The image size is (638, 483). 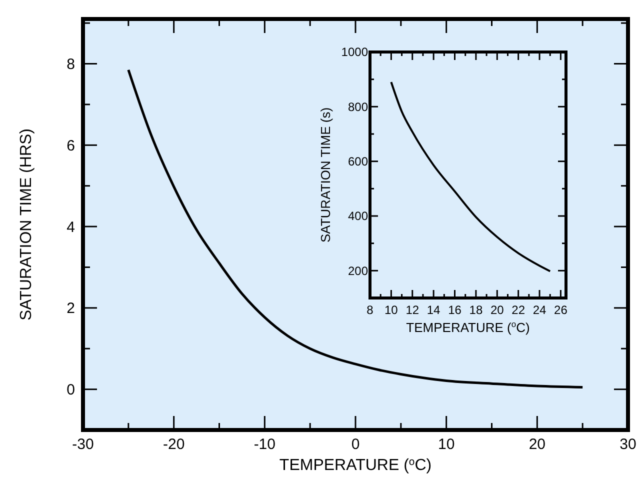 I want to click on x-tick-label: 30, so click(x=628, y=444).